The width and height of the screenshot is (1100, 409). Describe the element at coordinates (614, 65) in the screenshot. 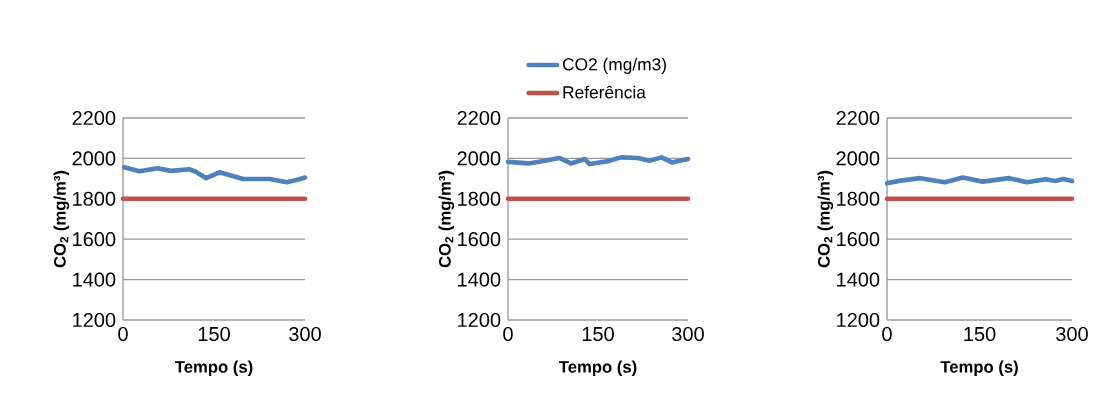

I see `legend-label: CO2 (mg/m3)` at that location.